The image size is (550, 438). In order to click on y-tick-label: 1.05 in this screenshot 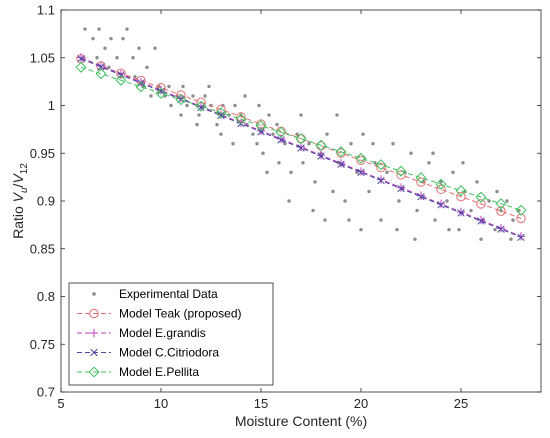, I will do `click(42, 57)`.